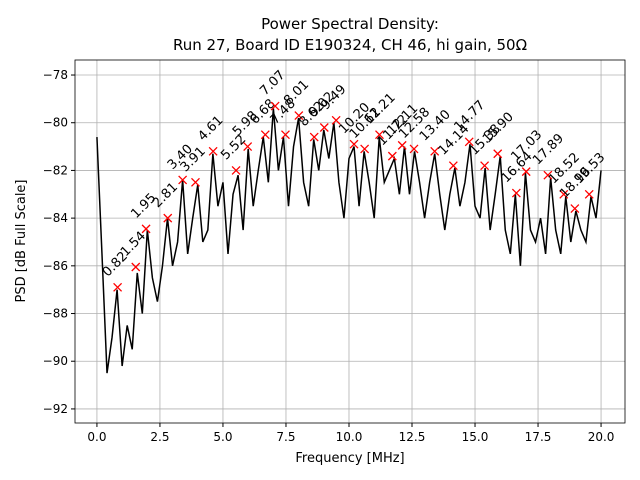 The width and height of the screenshot is (640, 480). What do you see at coordinates (55, 75) in the screenshot?
I see `y-tick-label: −78` at bounding box center [55, 75].